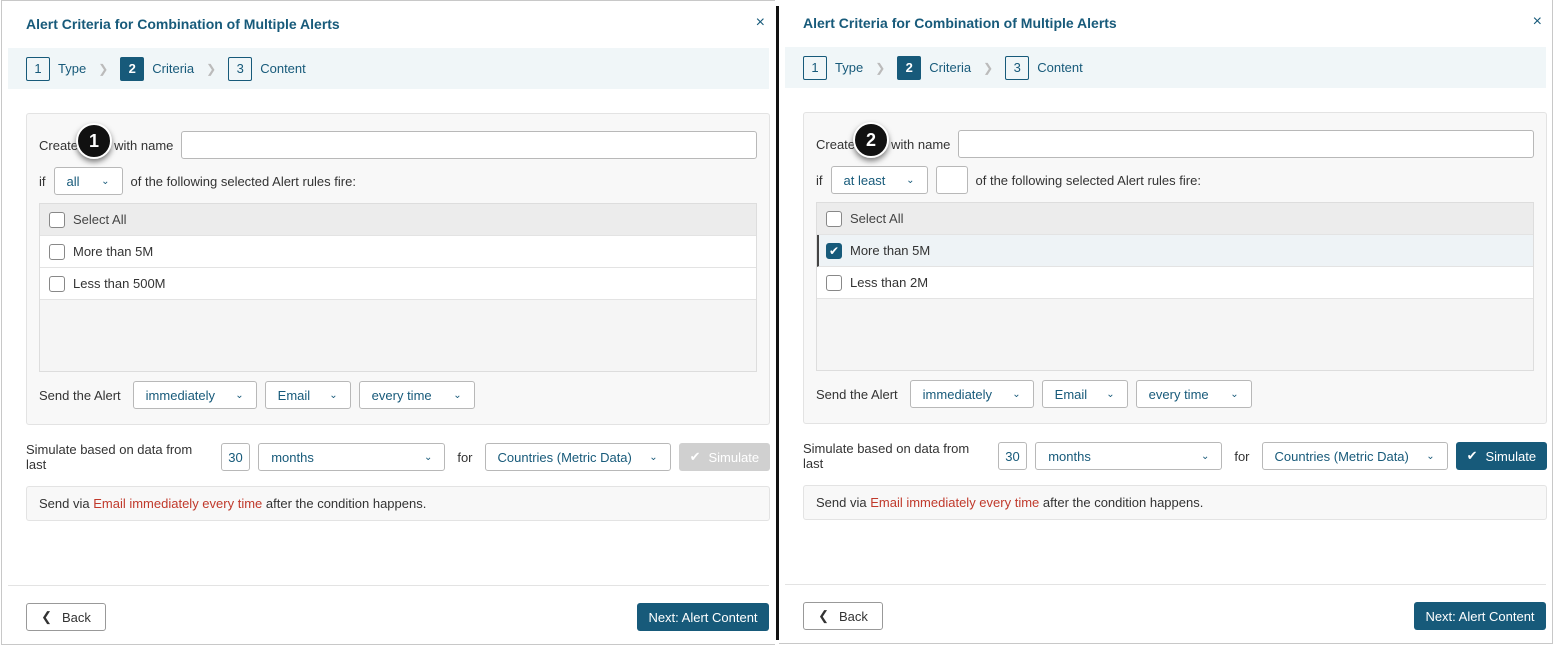  Describe the element at coordinates (1242, 456) in the screenshot. I see `for-label: for` at that location.